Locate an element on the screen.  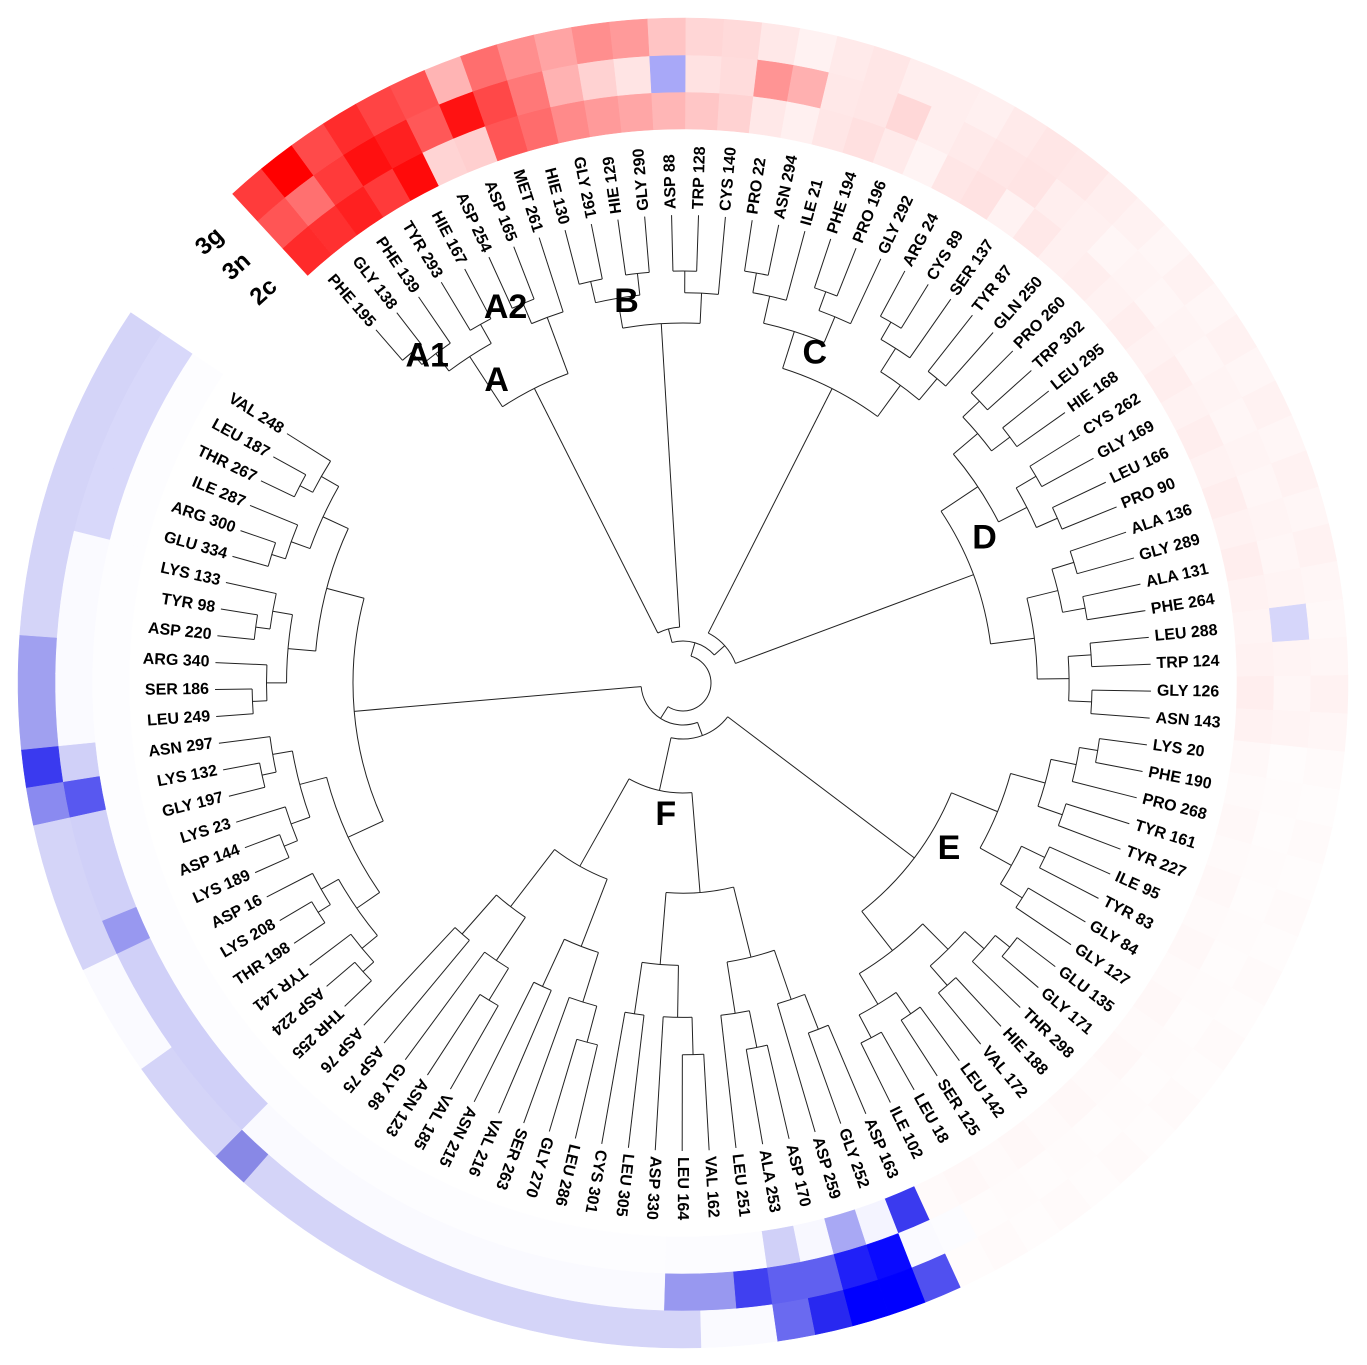
leaf-label: ASN 297 is located at coordinates (180, 747).